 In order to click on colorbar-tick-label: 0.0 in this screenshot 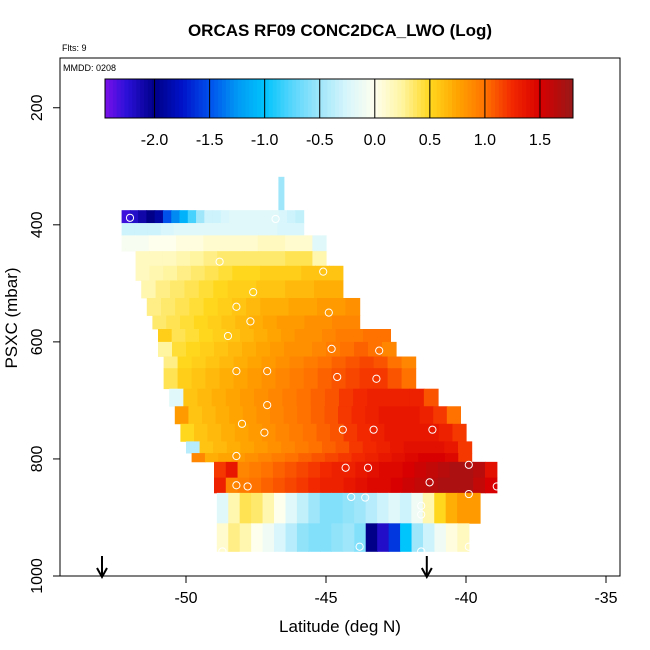, I will do `click(375, 140)`.